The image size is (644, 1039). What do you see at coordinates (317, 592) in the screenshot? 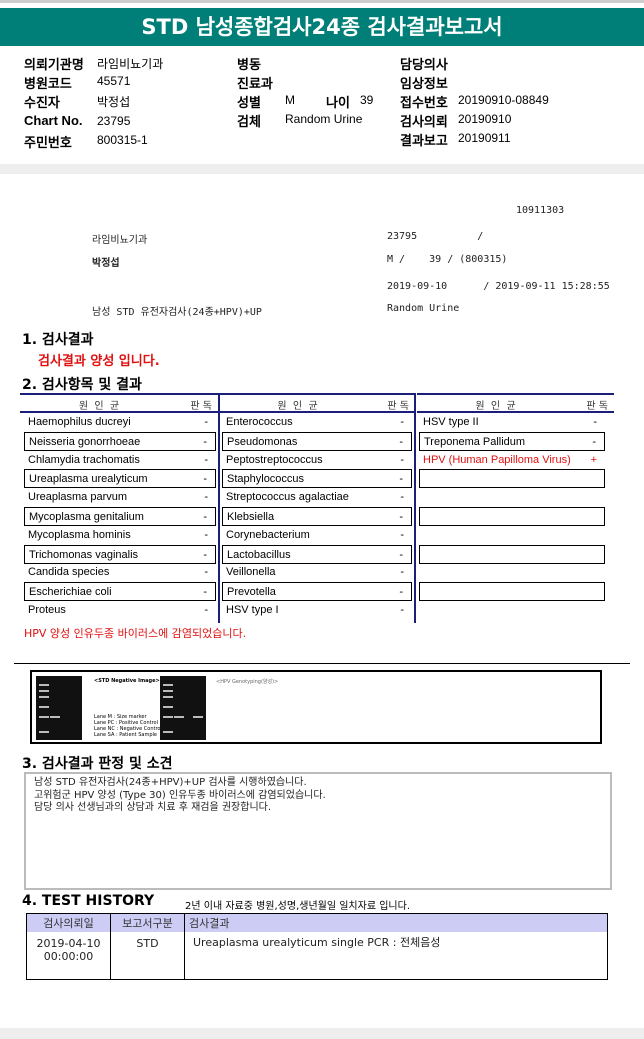
I see `result-row: Prevotella -` at bounding box center [317, 592].